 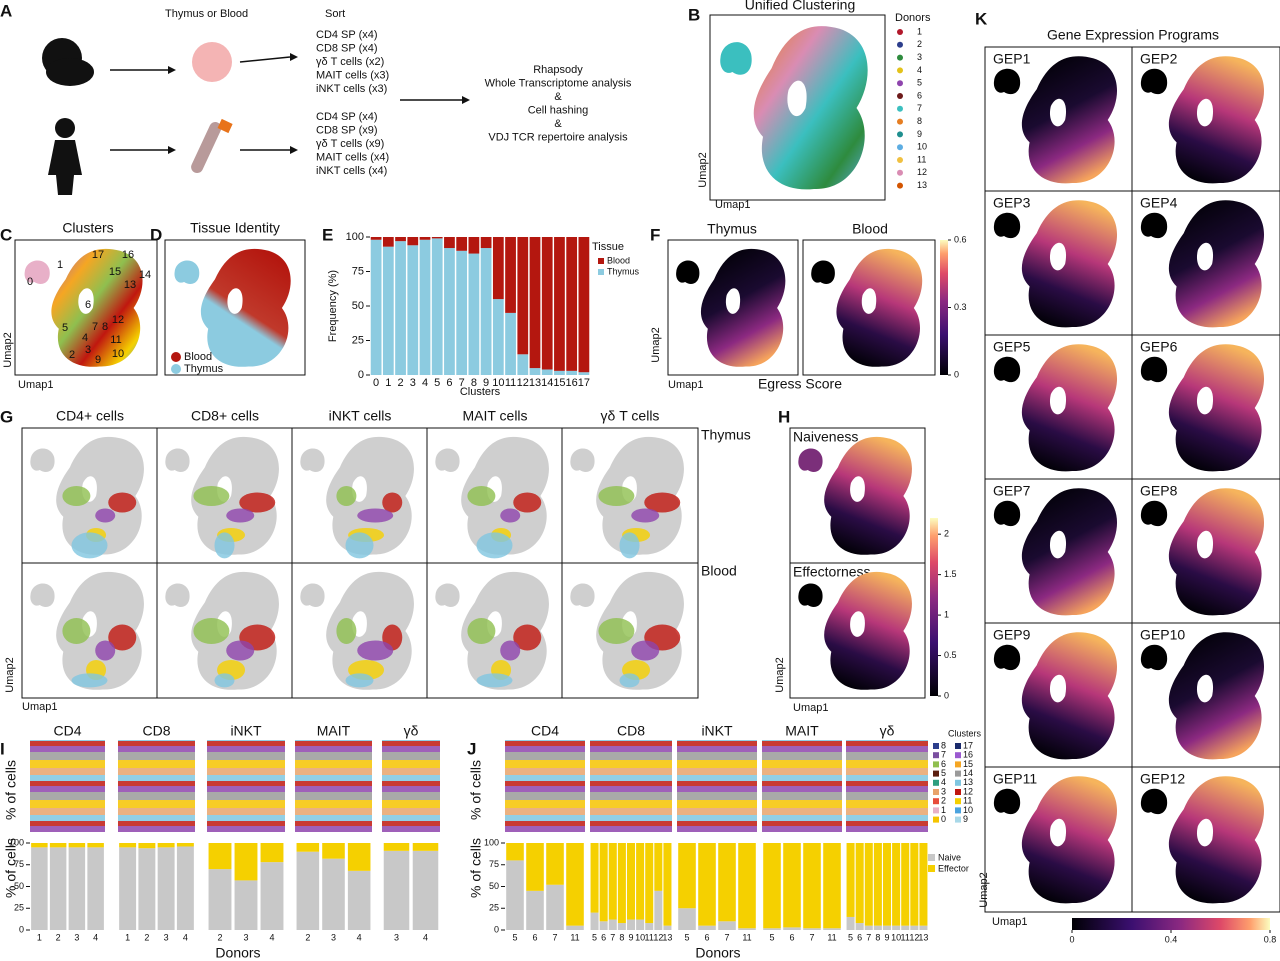 I want to click on label: iNKT cells (x3), so click(x=351, y=89).